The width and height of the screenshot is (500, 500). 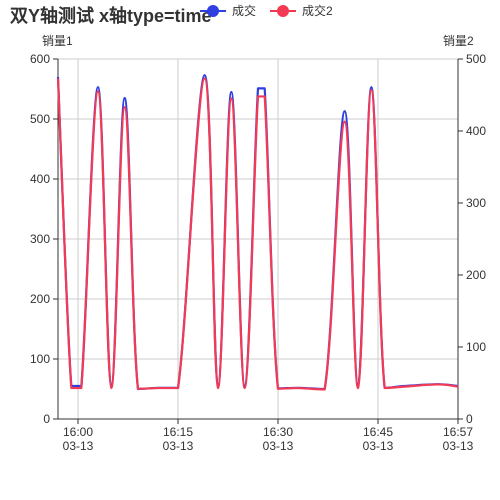 What do you see at coordinates (476, 131) in the screenshot?
I see `y-right-tick-label: 400` at bounding box center [476, 131].